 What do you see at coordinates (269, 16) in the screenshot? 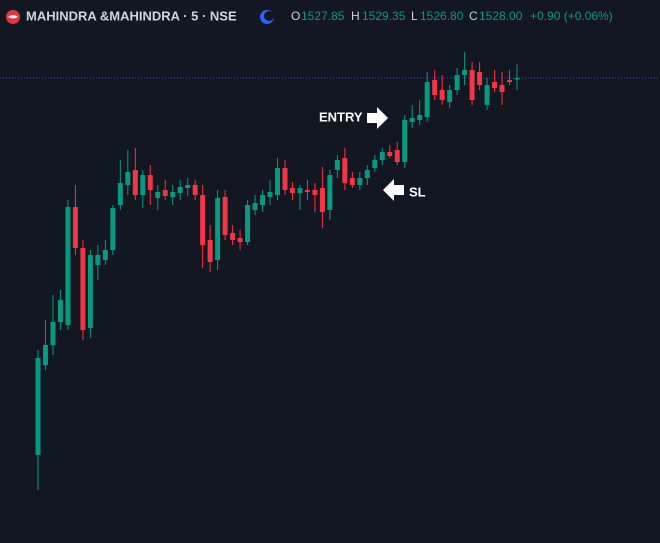
I see `market-status-icon-moon` at bounding box center [269, 16].